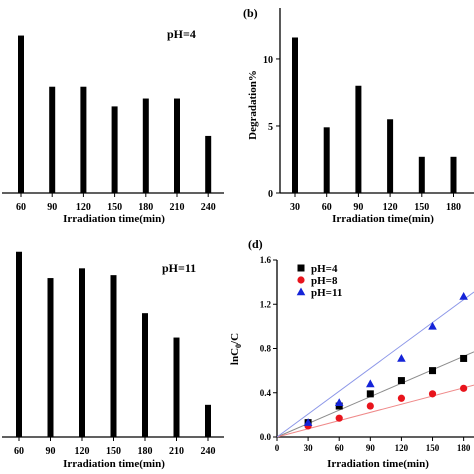  I want to click on fit-line-ph8, so click(375, 411).